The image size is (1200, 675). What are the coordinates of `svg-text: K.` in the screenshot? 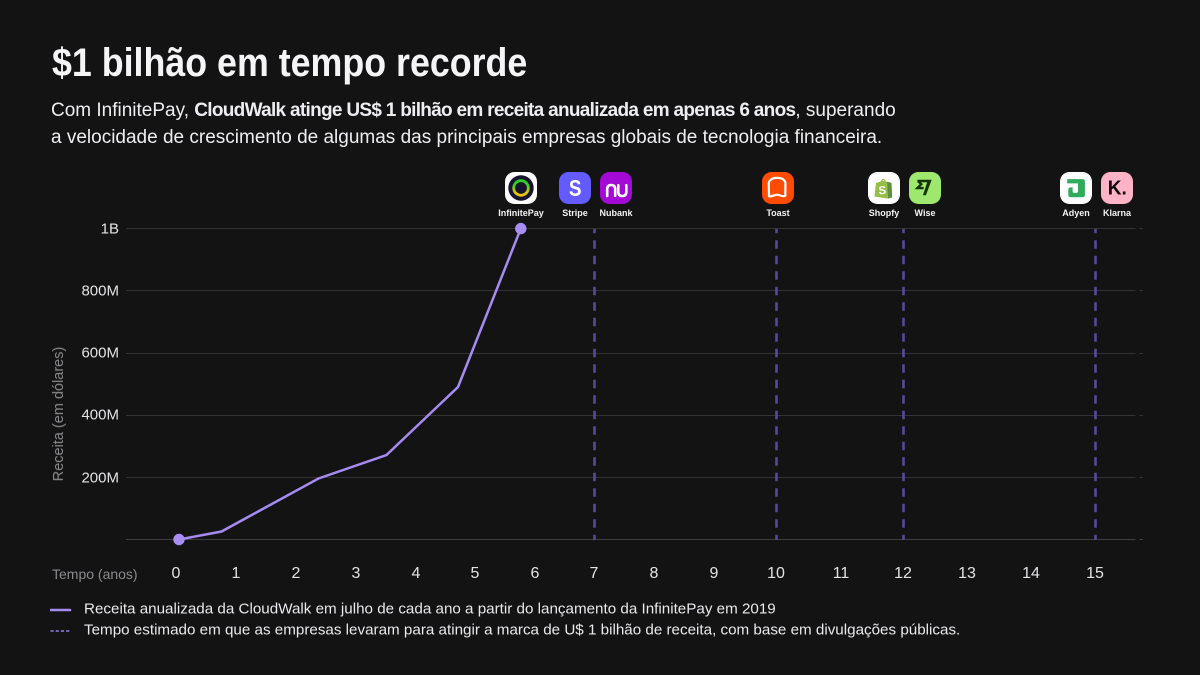 It's located at (1117, 187).